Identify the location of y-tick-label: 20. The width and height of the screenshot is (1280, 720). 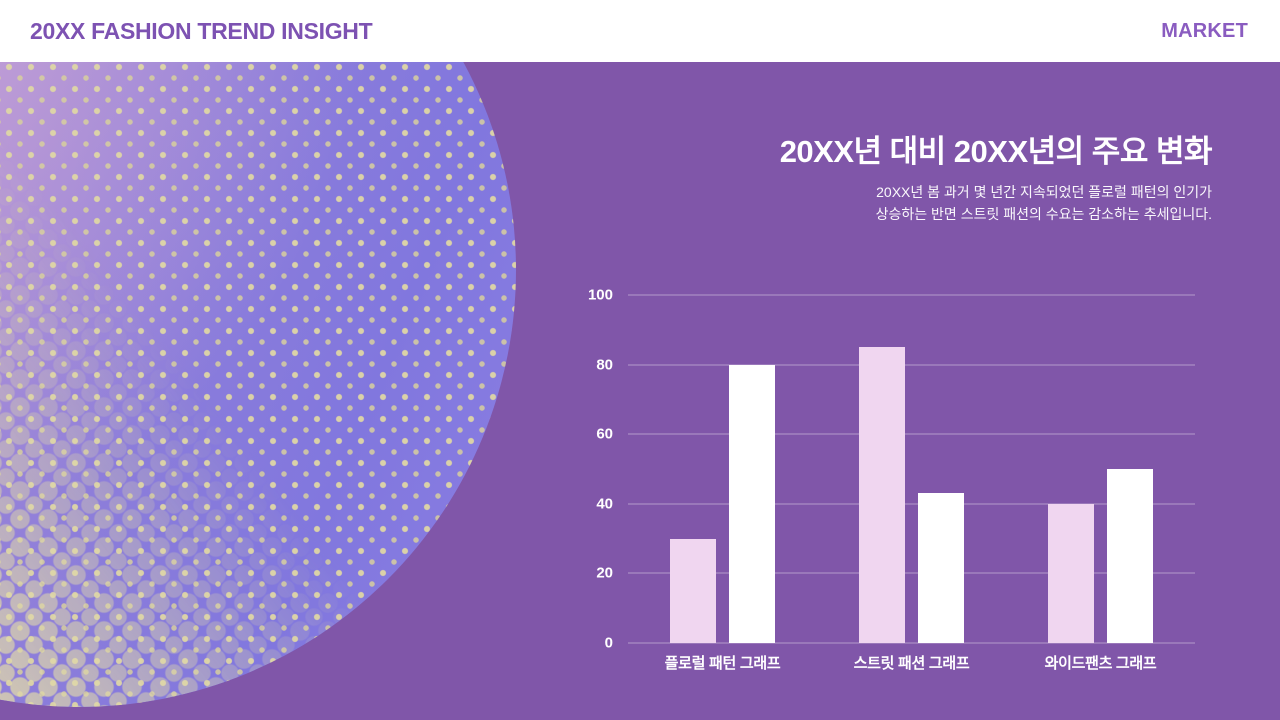
(604, 573).